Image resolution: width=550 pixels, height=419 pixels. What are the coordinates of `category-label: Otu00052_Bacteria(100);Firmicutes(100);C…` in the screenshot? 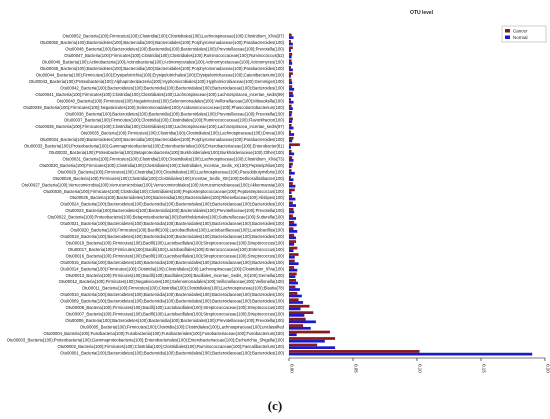 It's located at (174, 36).